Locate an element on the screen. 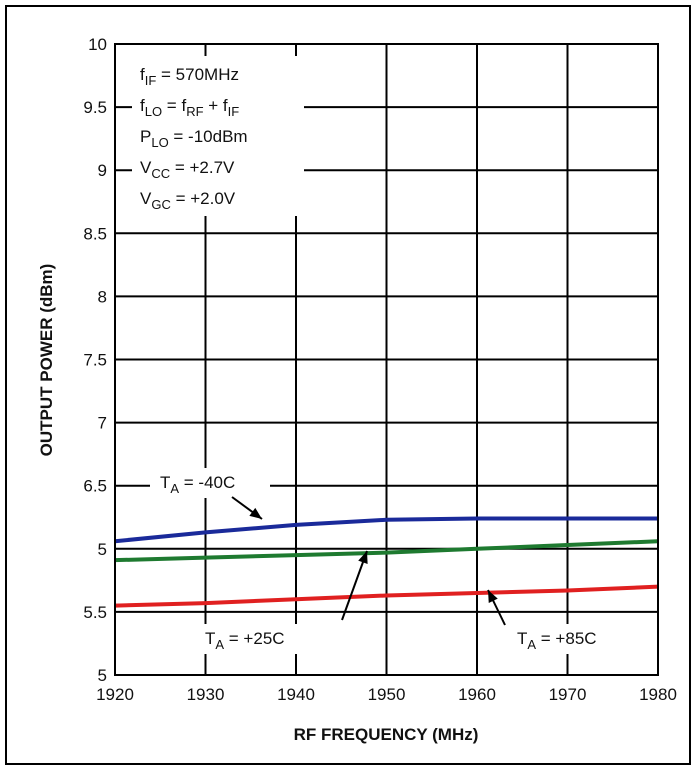  y-tick-label: 6.5 is located at coordinates (95, 486).